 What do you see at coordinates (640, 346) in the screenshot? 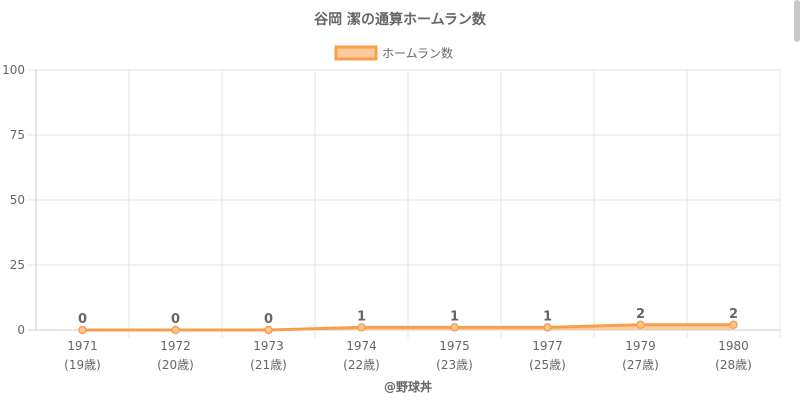
I see `x-tick-label: 1979` at bounding box center [640, 346].